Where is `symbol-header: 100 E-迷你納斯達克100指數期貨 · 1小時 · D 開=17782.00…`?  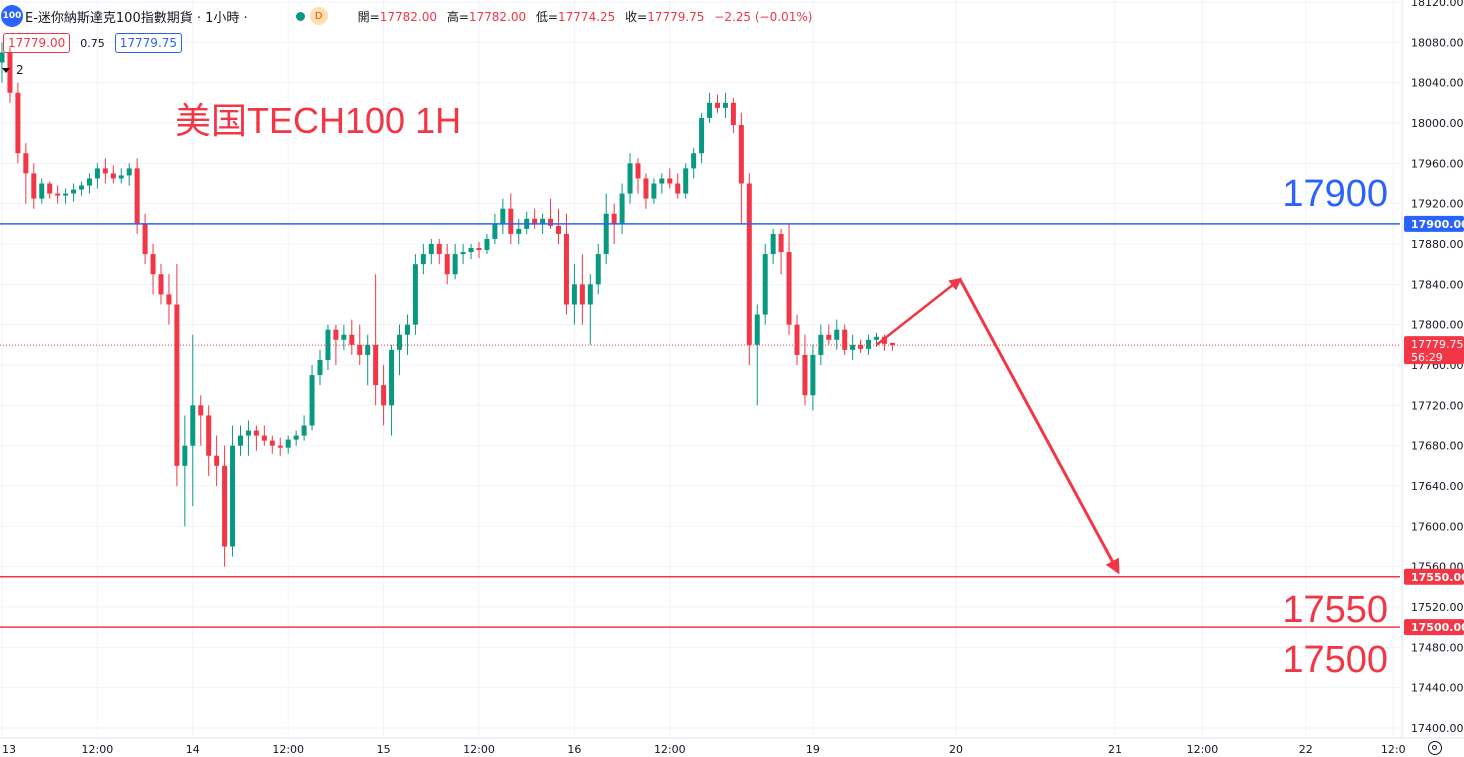
symbol-header: 100 E-迷你納斯達克100指數期貨 · 1小時 · D 開=17782.00… is located at coordinates (406, 16).